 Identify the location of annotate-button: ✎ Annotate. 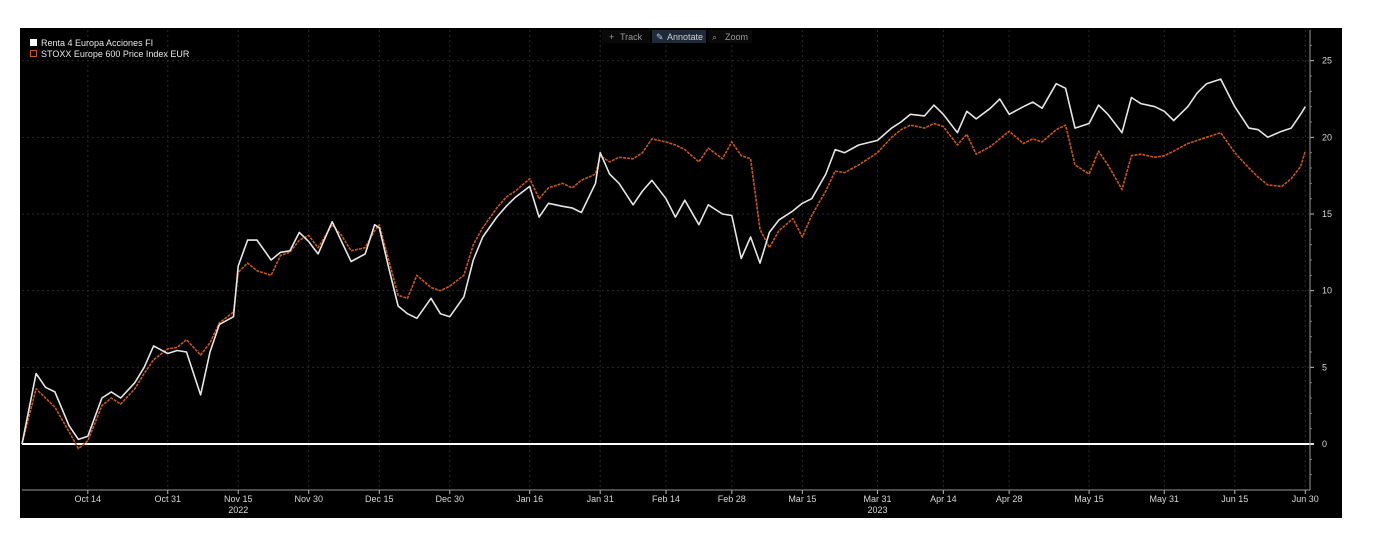
(679, 36).